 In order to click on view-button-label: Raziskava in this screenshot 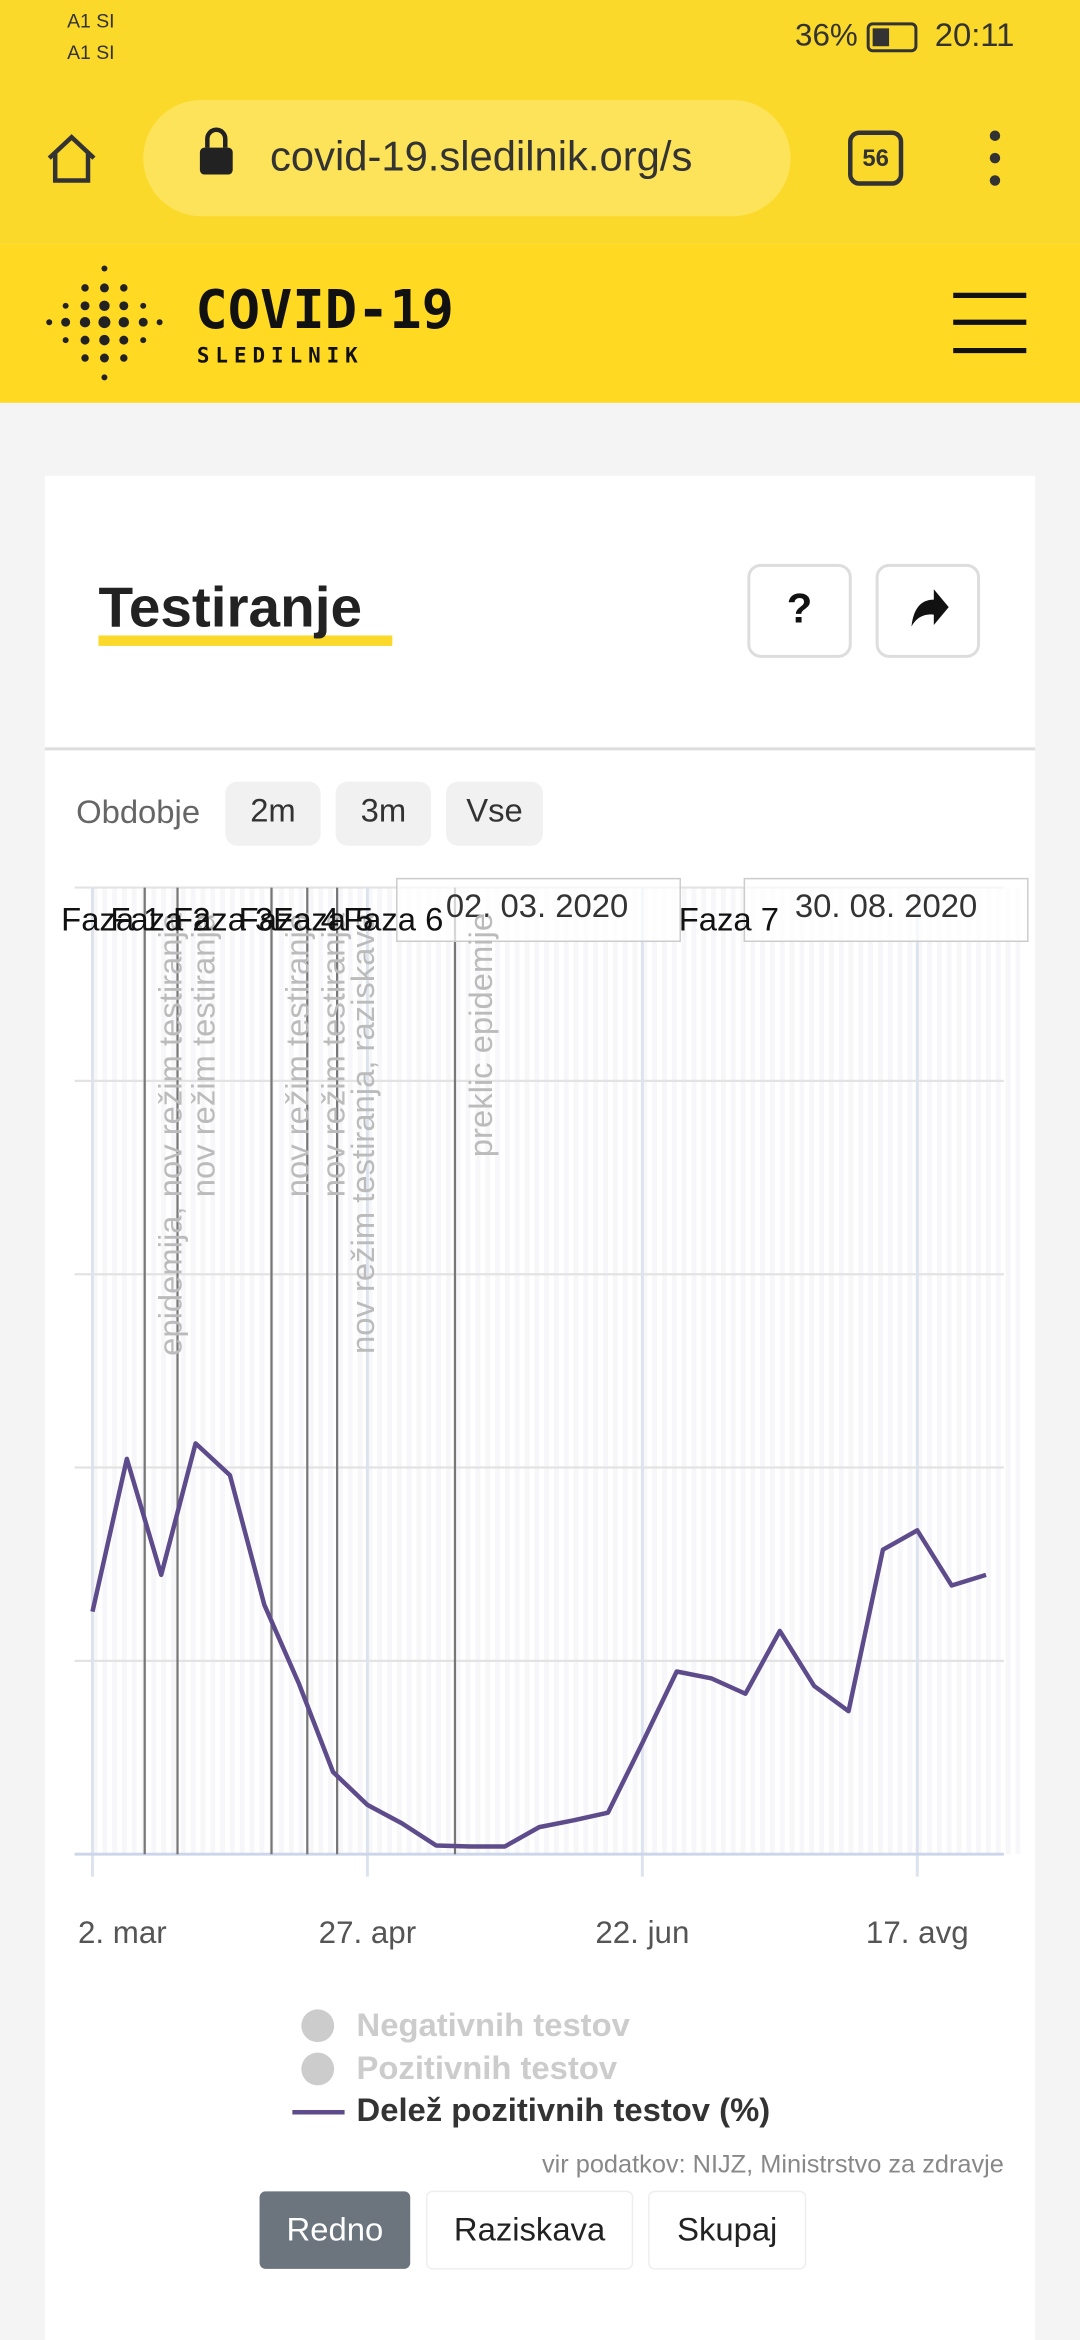, I will do `click(530, 2228)`.